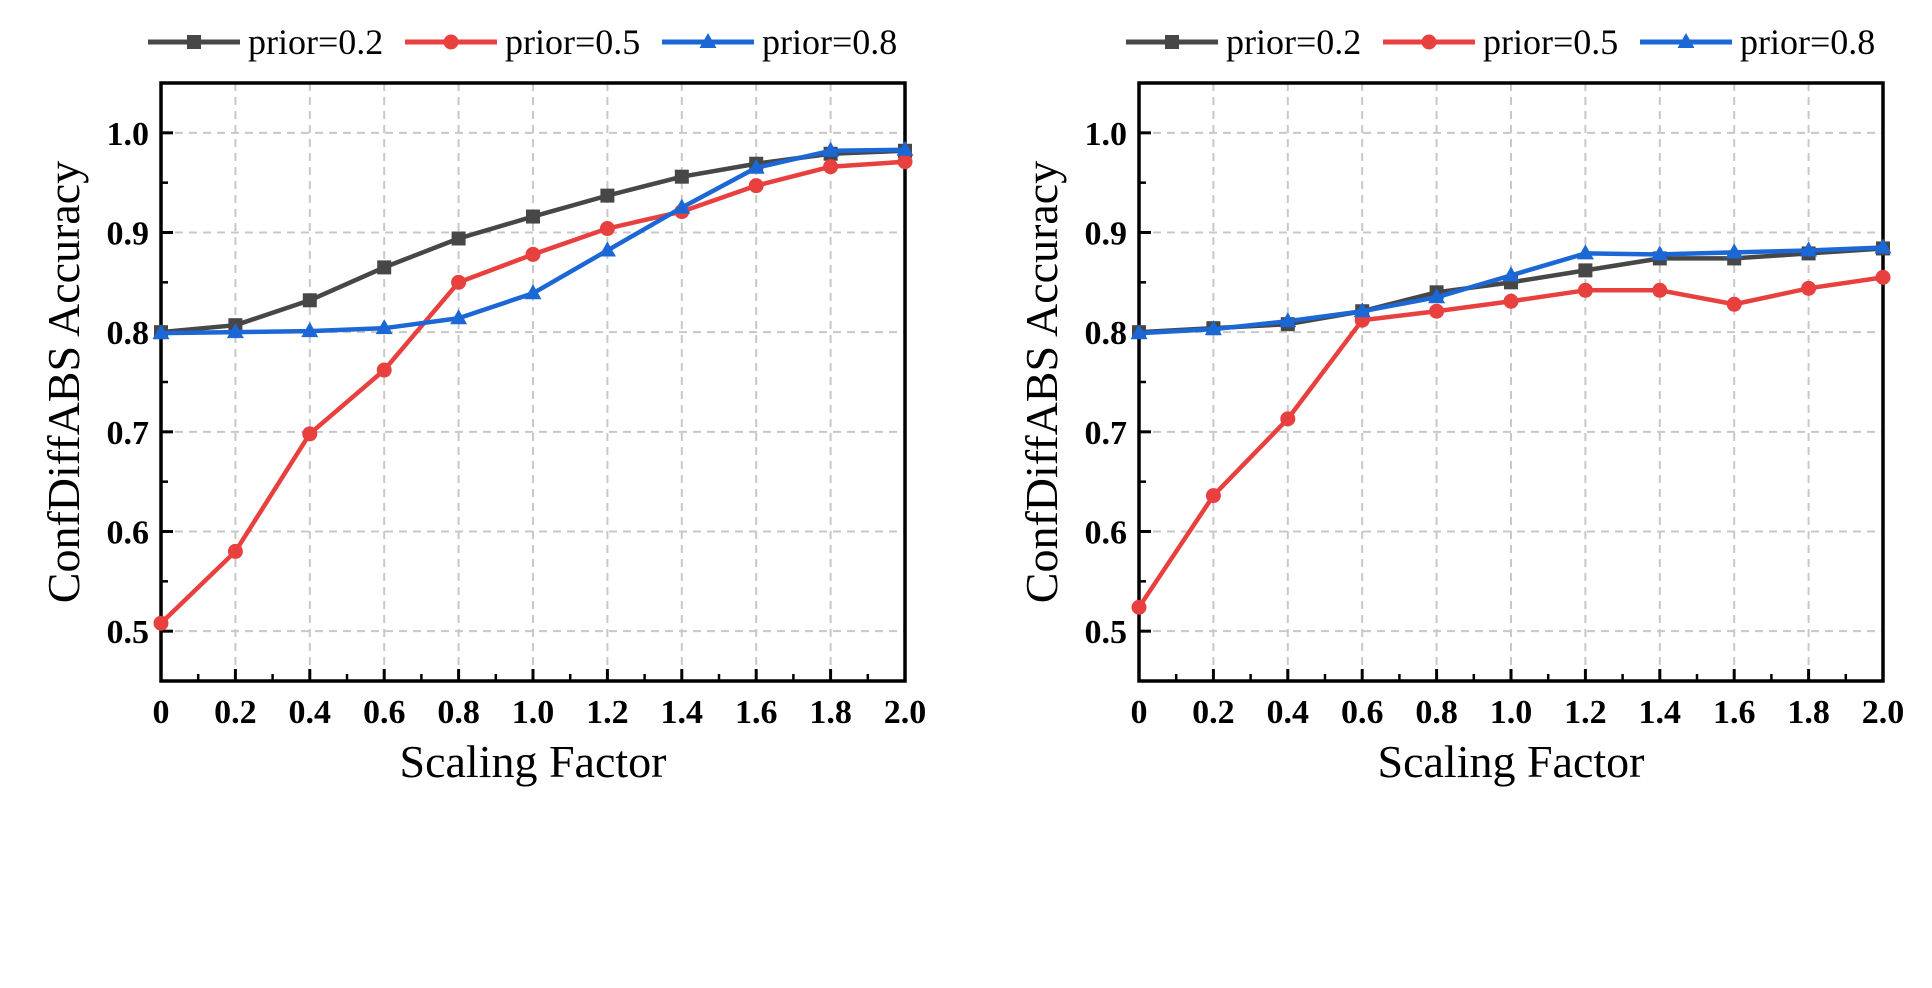 The width and height of the screenshot is (1932, 988). I want to click on legend-label: prior=0.8, so click(829, 42).